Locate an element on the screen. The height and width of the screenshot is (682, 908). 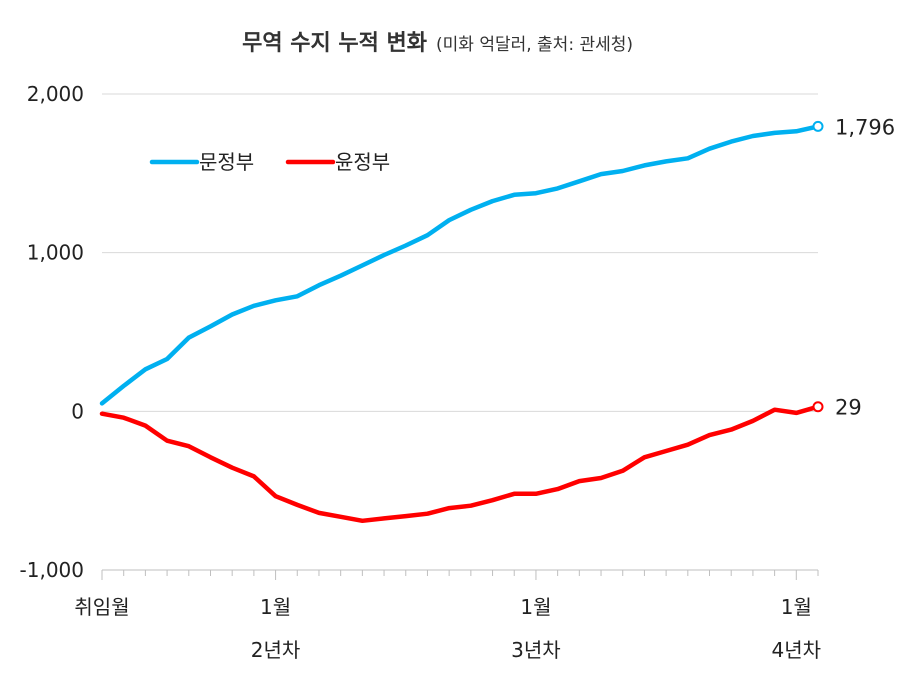
x-axis: 취임월 1월 2년차 1월 3년차 1월 4년차 is located at coordinates (447, 616).